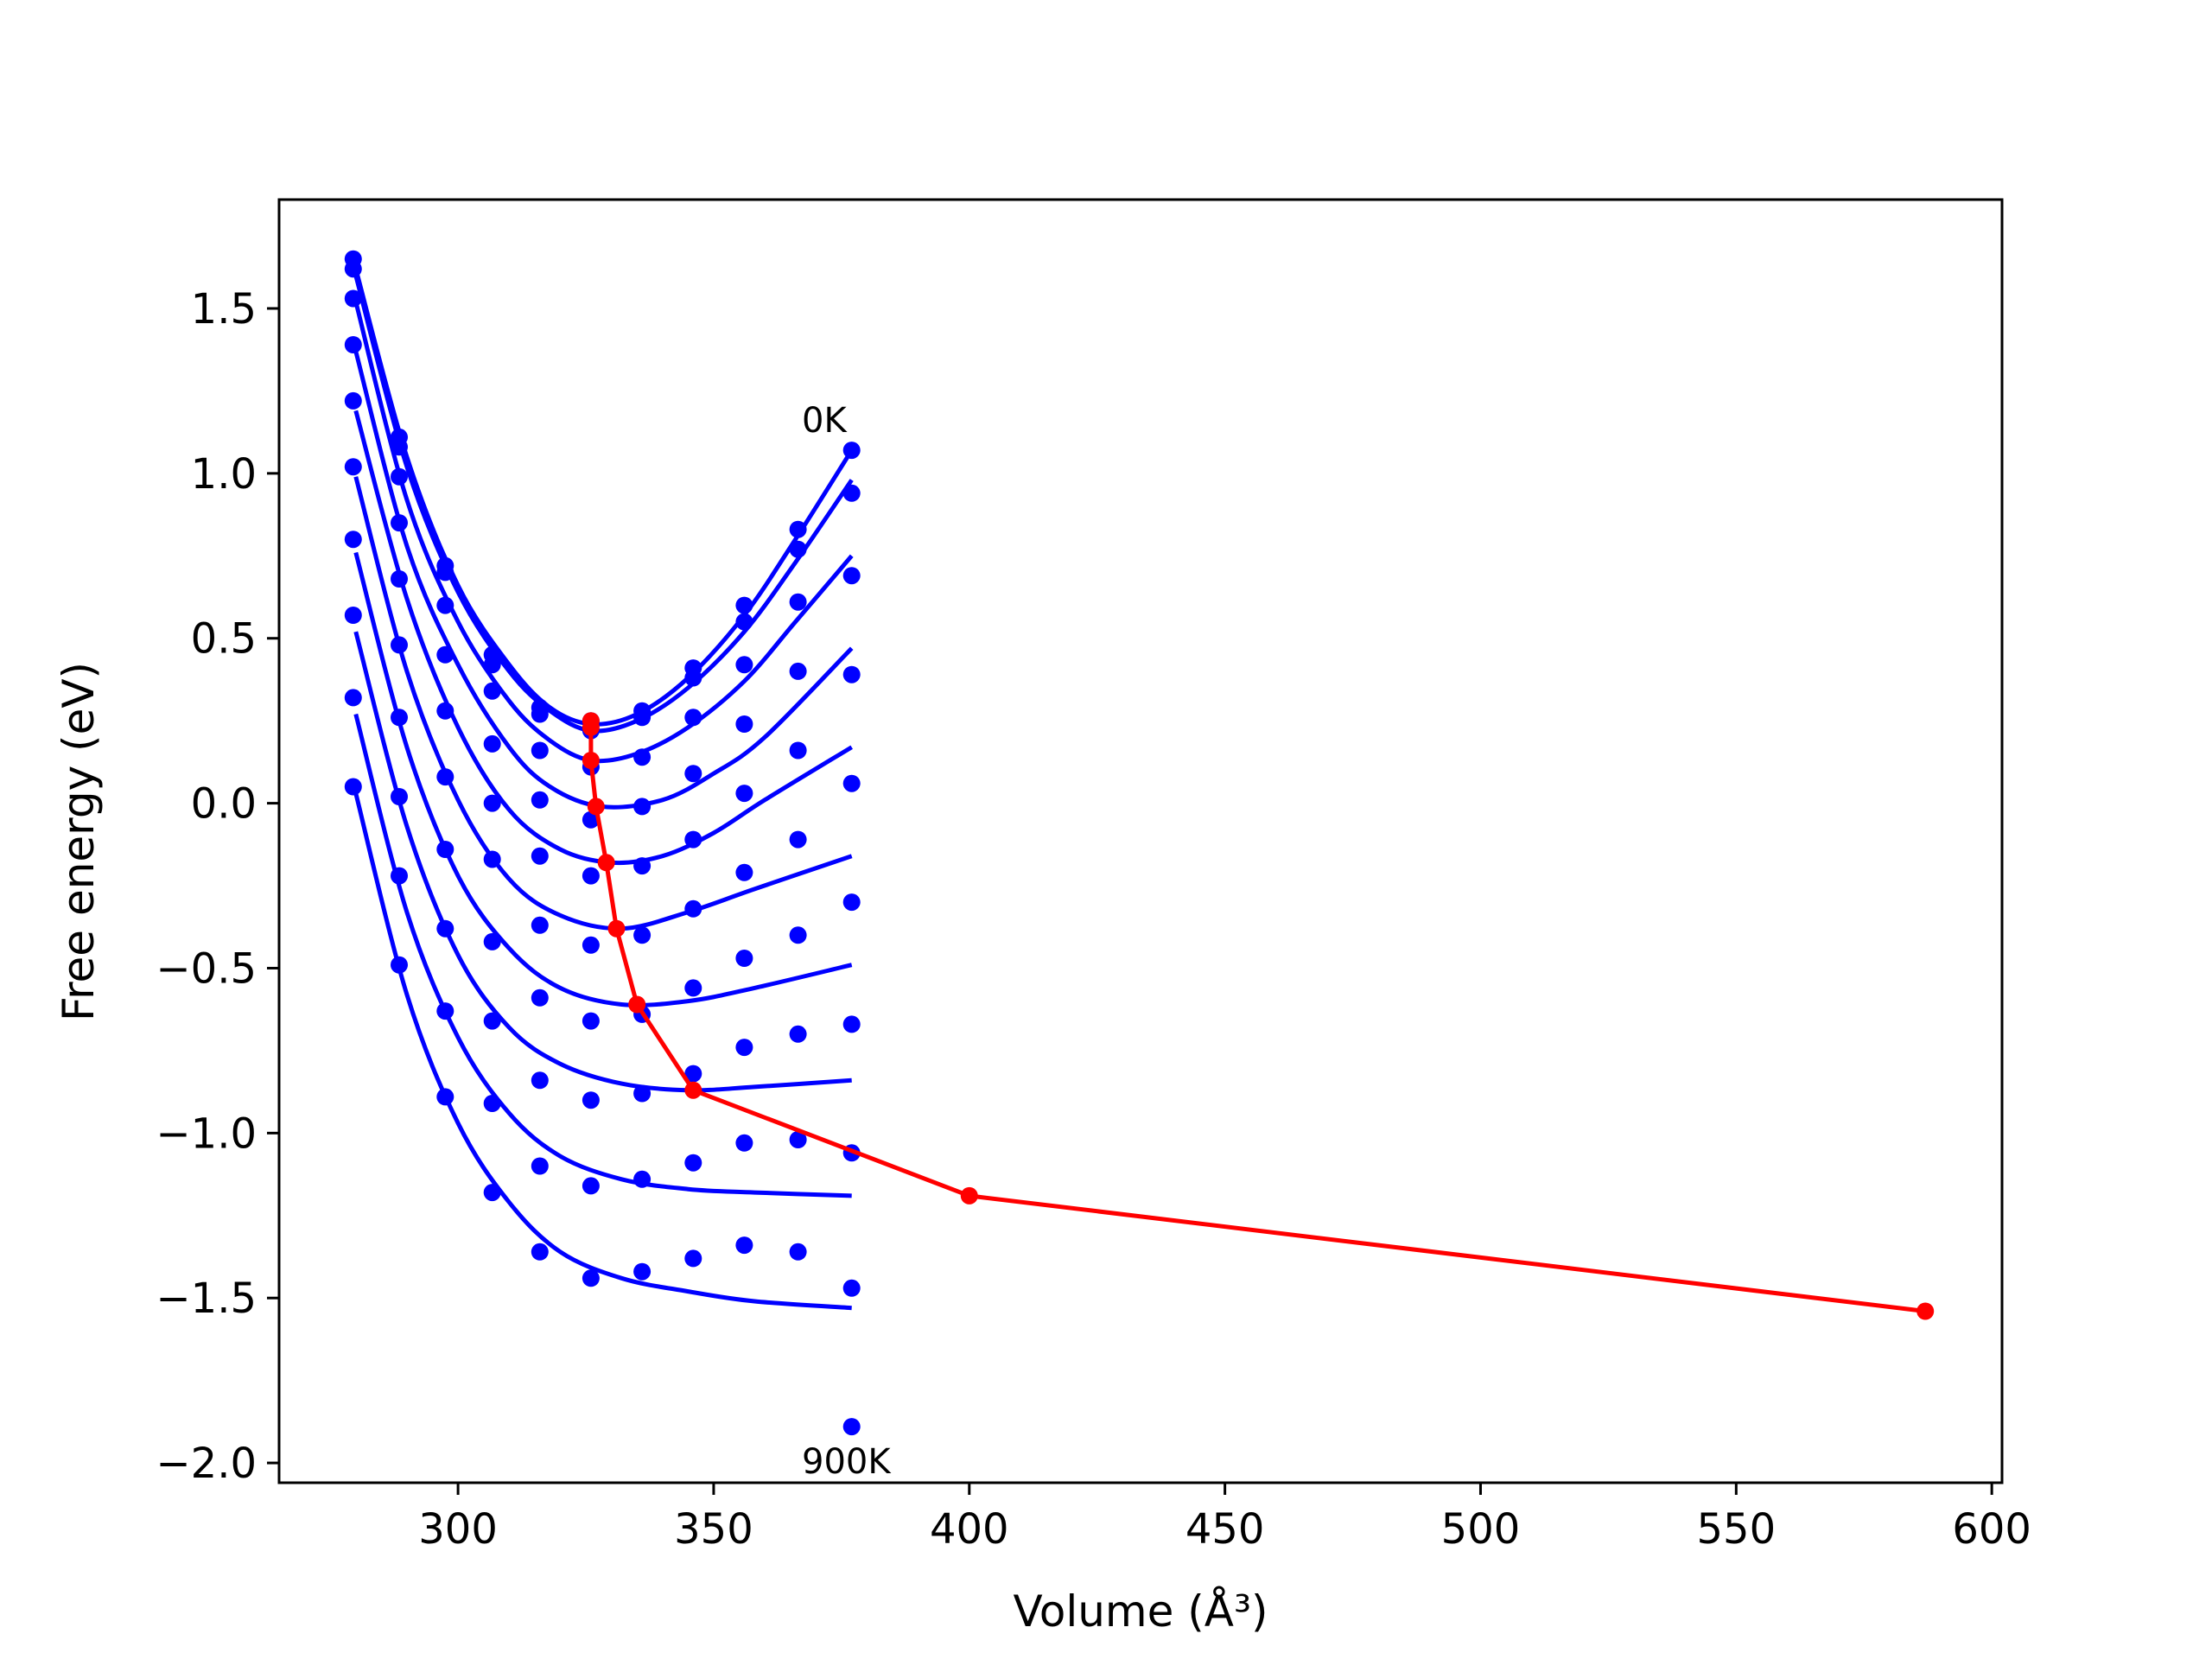 The width and height of the screenshot is (2212, 1659). I want to click on fit-curves, so click(603, 789).